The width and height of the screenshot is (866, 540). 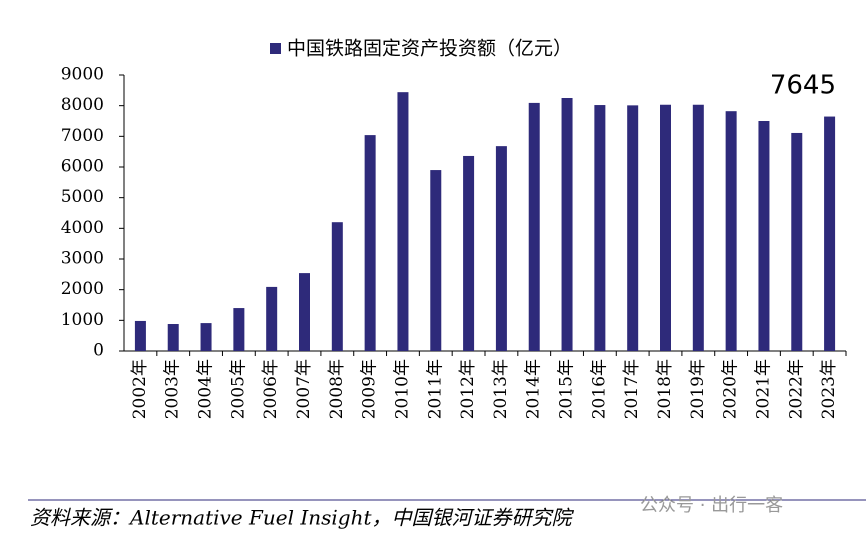 I want to click on x-tick-label: 2008年, so click(x=337, y=389).